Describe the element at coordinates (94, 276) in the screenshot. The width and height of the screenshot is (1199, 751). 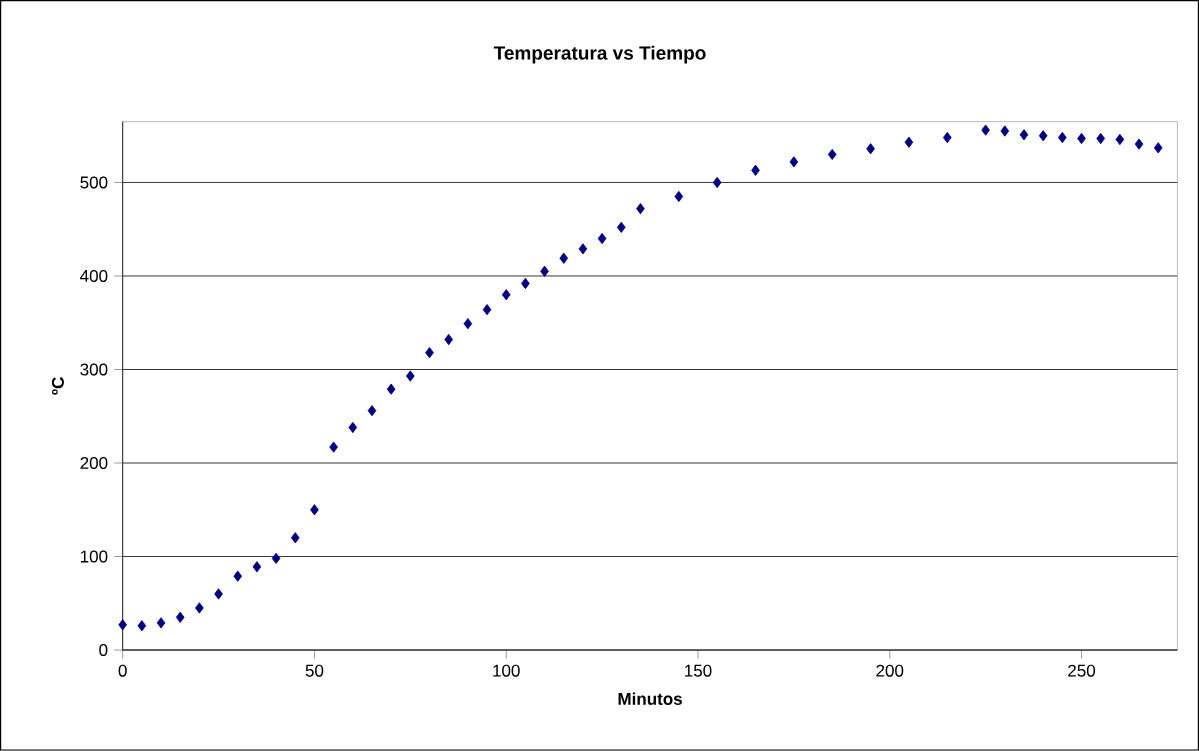
I see `y-tick-label: 400` at that location.